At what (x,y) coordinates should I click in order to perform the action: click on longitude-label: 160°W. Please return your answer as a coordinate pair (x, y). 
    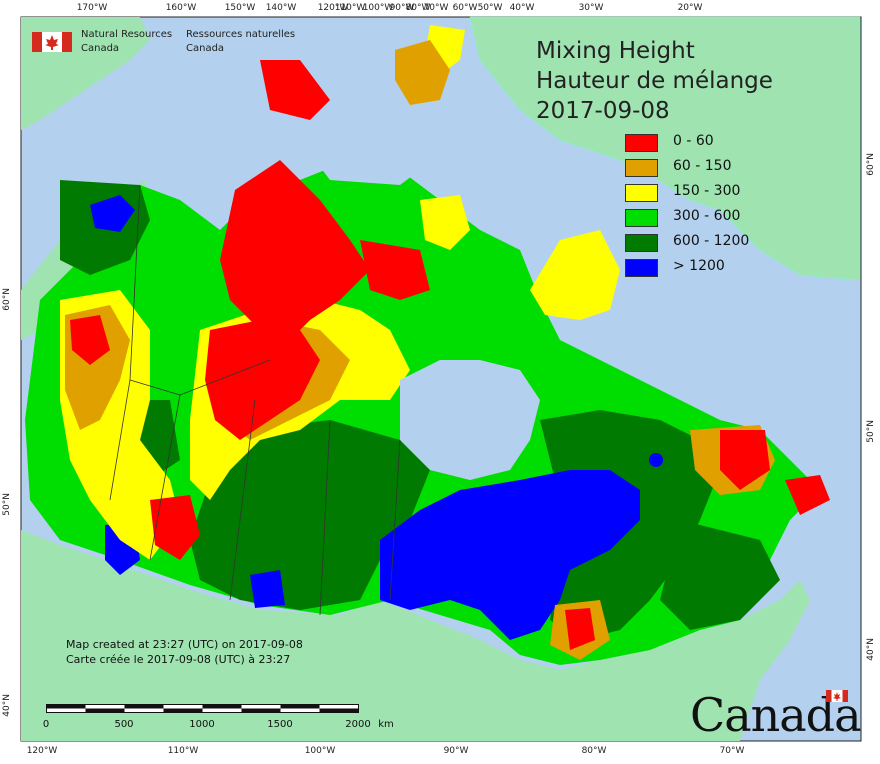
    Looking at the image, I should click on (181, 8).